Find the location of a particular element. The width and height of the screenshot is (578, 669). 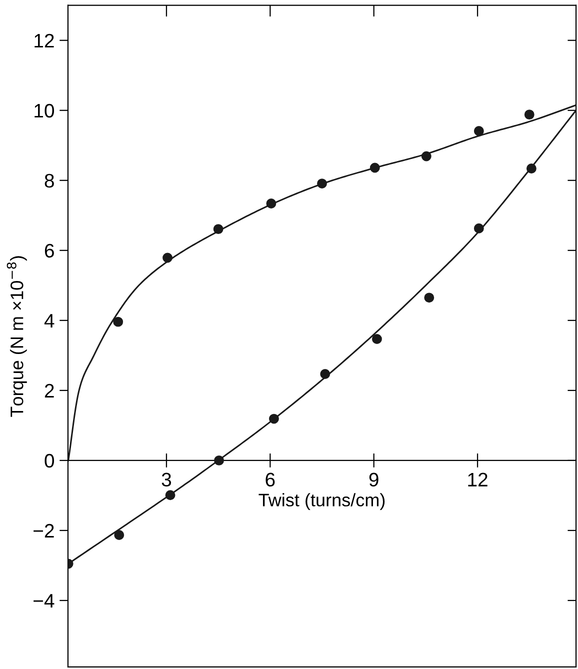

y-tick-label: 12 is located at coordinates (44, 41).